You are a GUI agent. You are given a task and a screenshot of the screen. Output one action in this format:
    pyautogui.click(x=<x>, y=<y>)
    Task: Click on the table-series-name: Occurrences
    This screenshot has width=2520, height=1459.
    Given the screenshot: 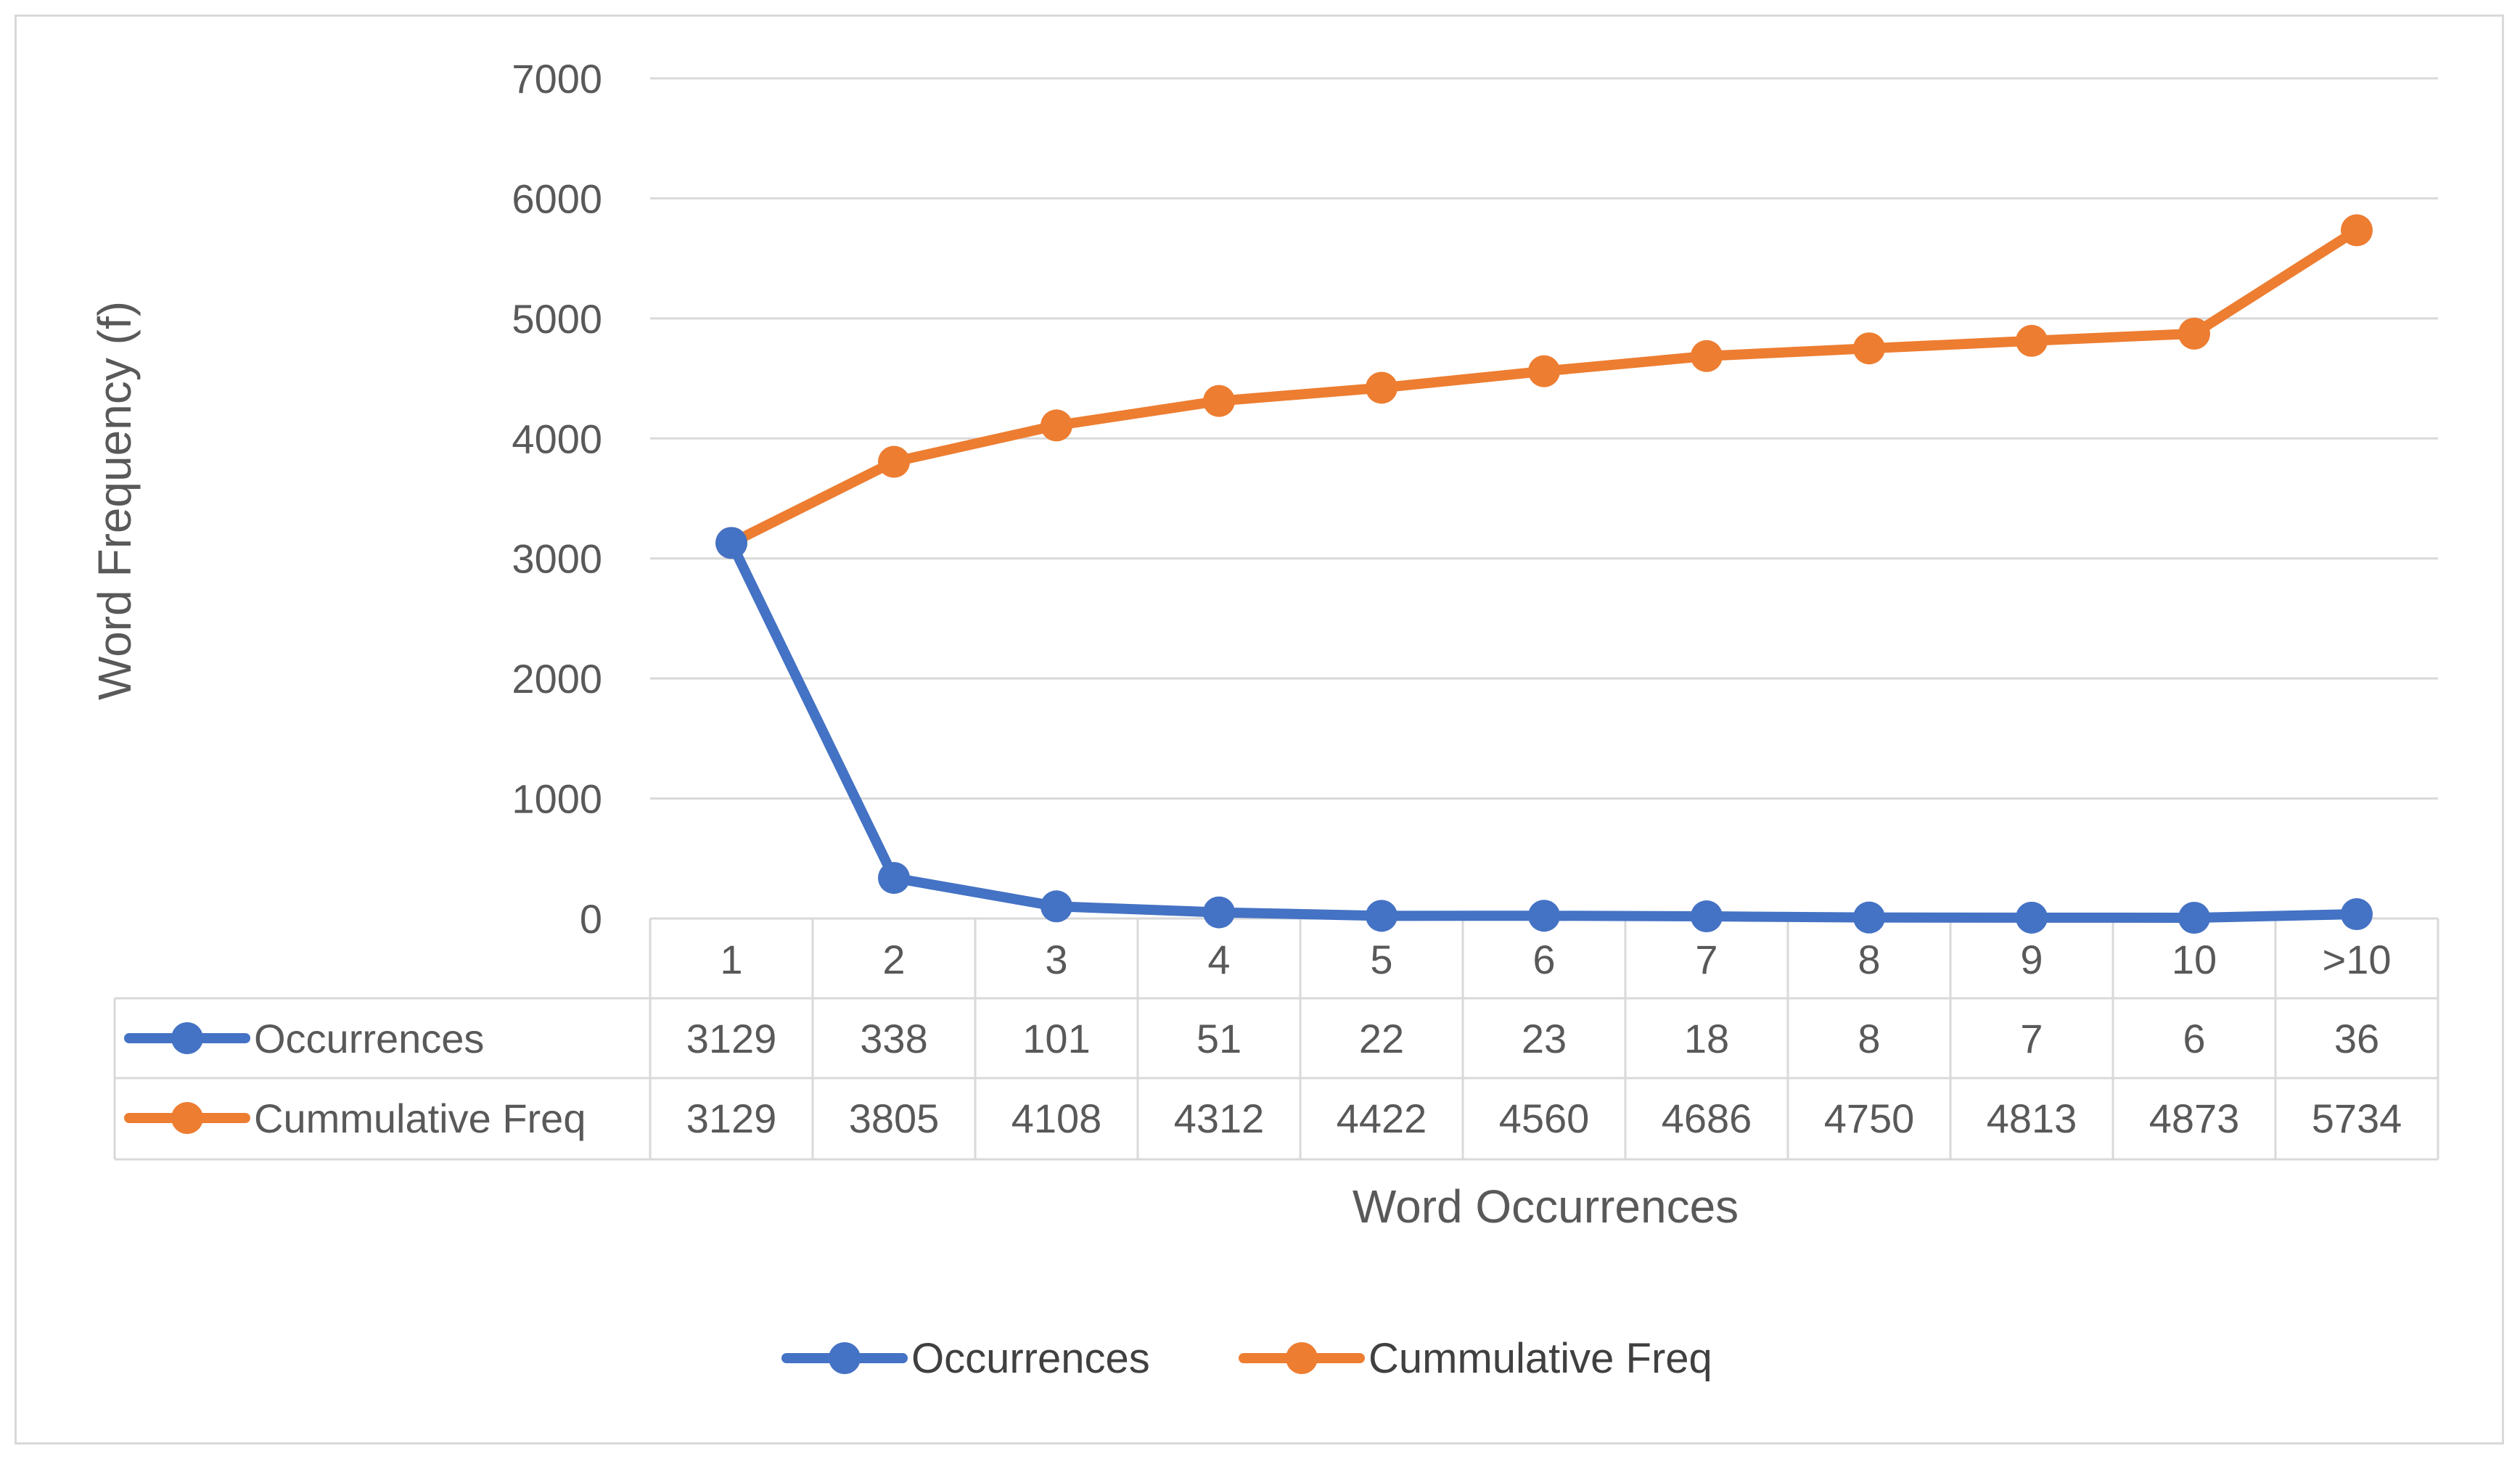 What is the action you would take?
    pyautogui.click(x=369, y=1038)
    